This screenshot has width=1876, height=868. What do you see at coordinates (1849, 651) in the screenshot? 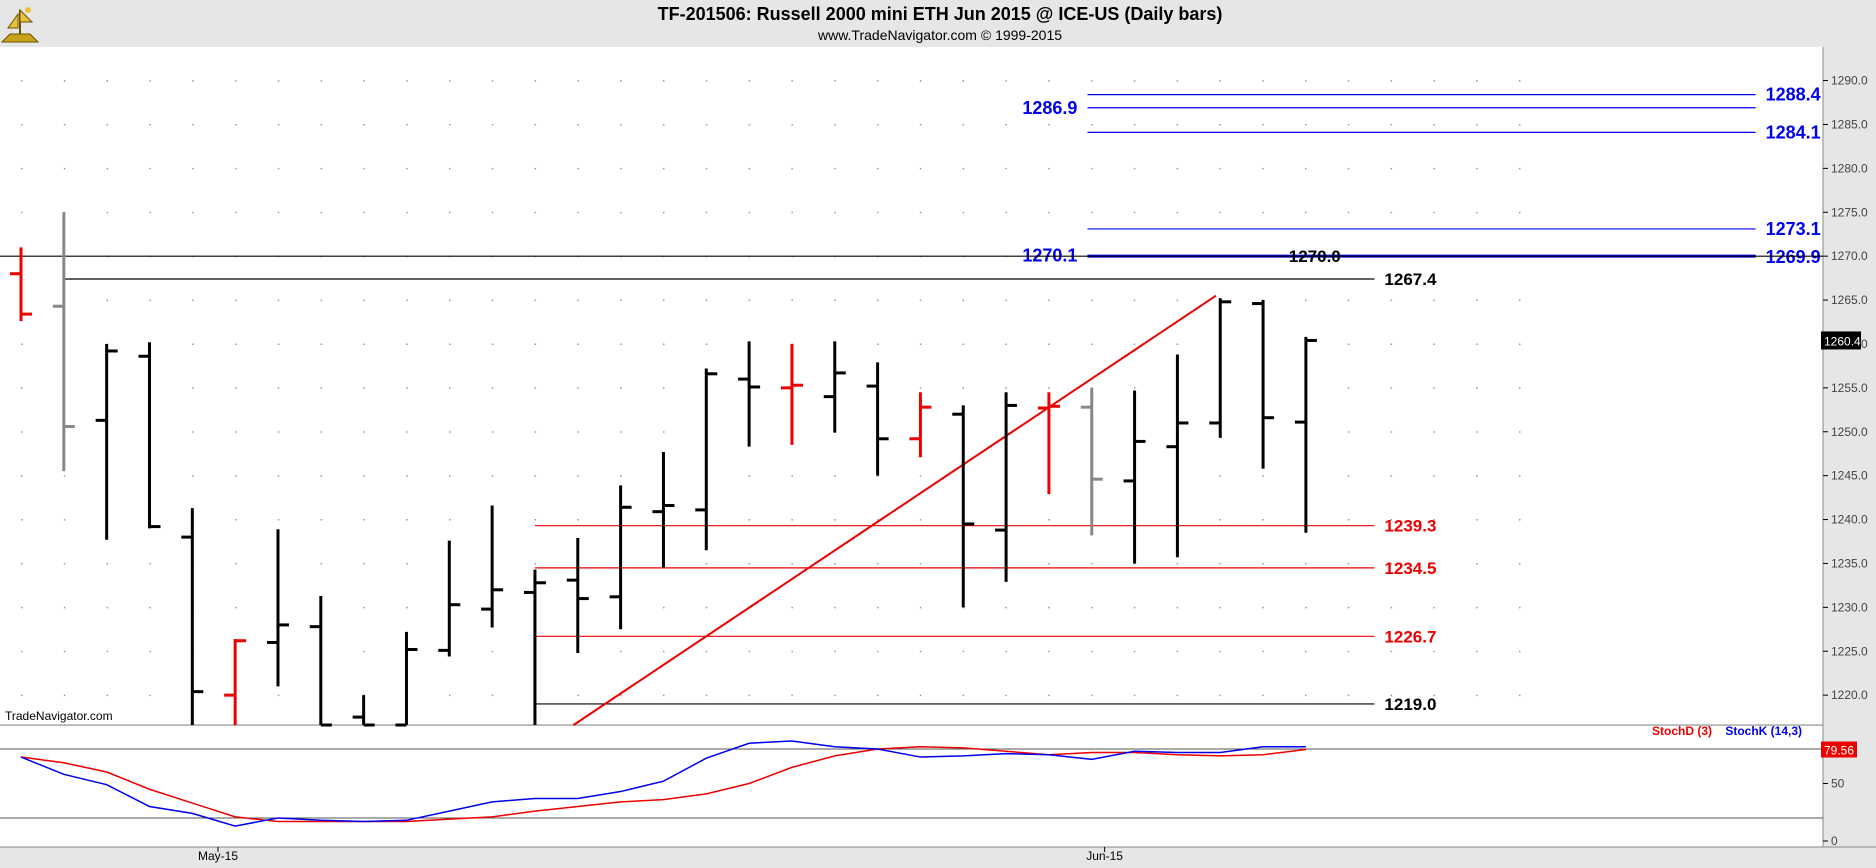
I see `y-tick-label: 1225.0` at bounding box center [1849, 651].